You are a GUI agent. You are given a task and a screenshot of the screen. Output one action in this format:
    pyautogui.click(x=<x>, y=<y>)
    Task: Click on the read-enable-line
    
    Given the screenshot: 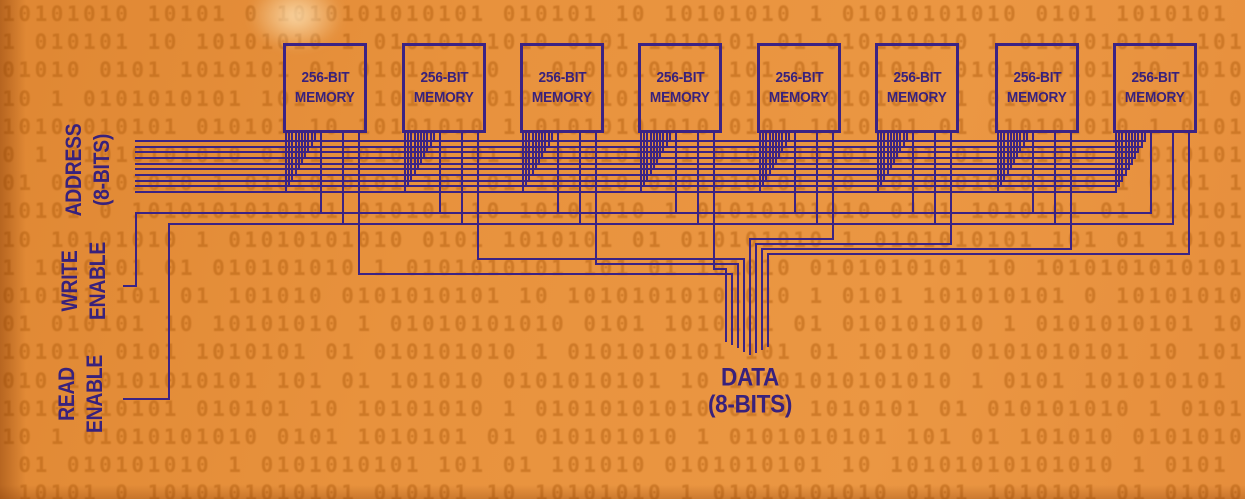 What is the action you would take?
    pyautogui.click(x=169, y=311)
    